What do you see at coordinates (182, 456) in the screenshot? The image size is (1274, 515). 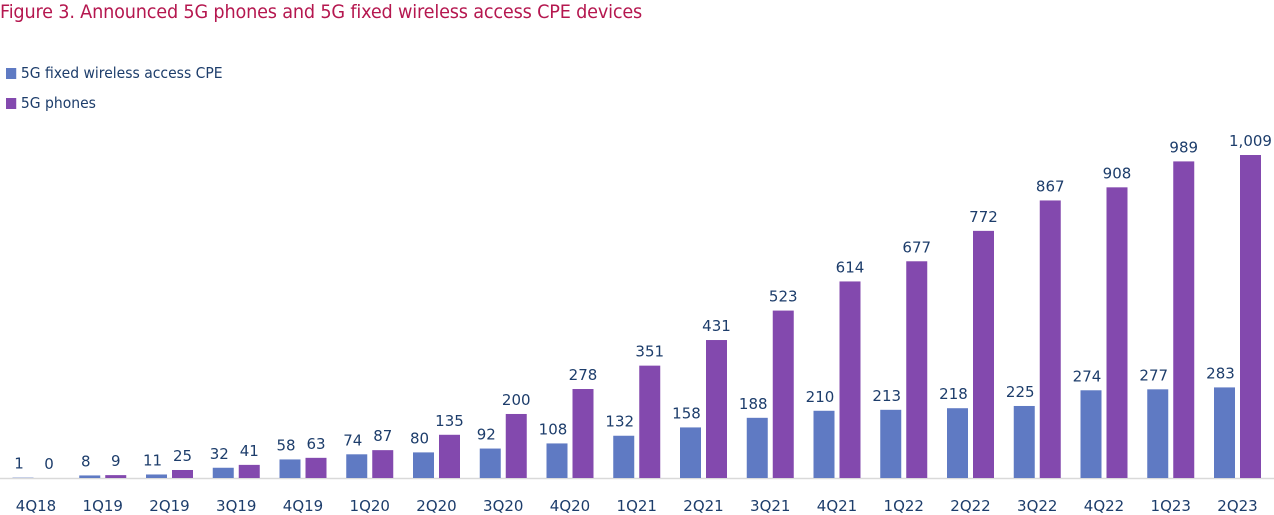 I see `data-label-phones: 25` at bounding box center [182, 456].